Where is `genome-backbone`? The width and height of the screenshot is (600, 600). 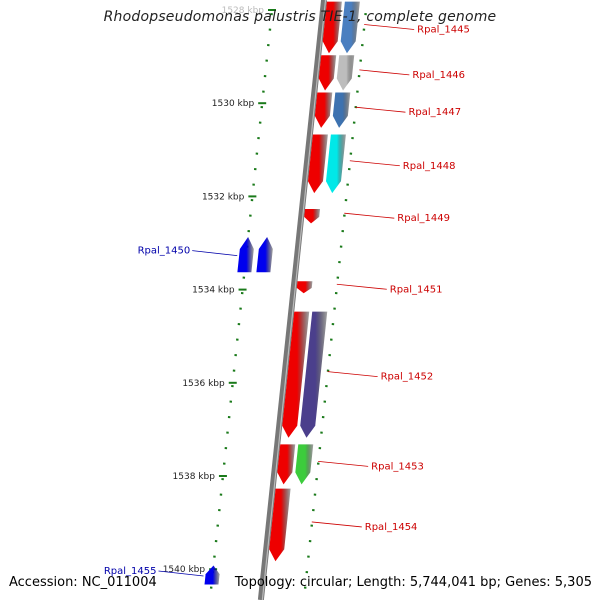
genome-backbone is located at coordinates (292, 300).